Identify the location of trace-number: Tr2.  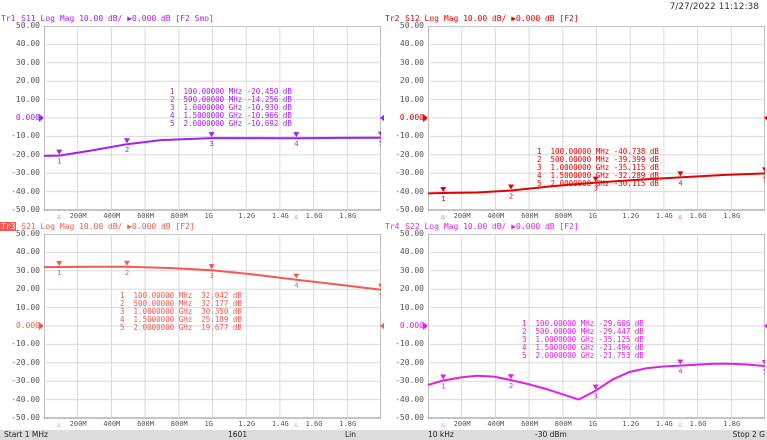
(392, 18).